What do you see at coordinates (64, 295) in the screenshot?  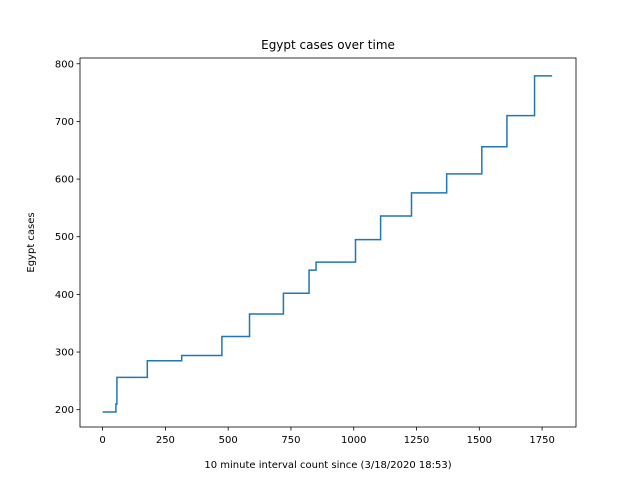 I see `y-tick-label: 400` at bounding box center [64, 295].